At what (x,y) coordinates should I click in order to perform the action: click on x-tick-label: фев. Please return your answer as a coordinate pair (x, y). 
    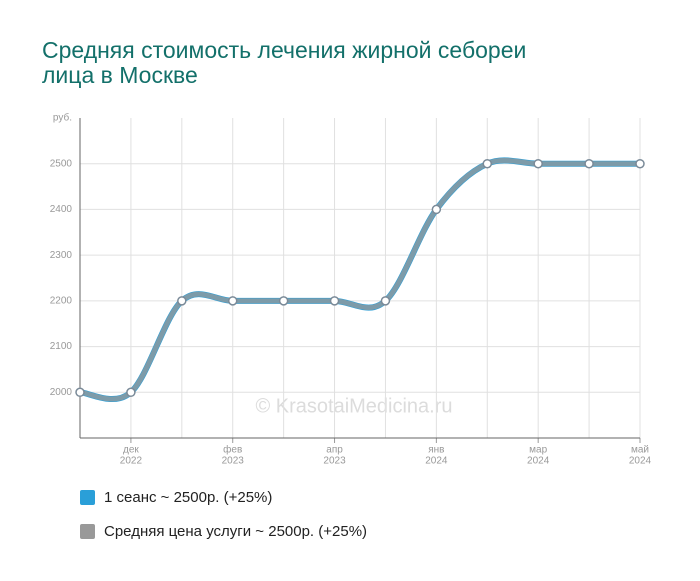
    Looking at the image, I should click on (232, 450).